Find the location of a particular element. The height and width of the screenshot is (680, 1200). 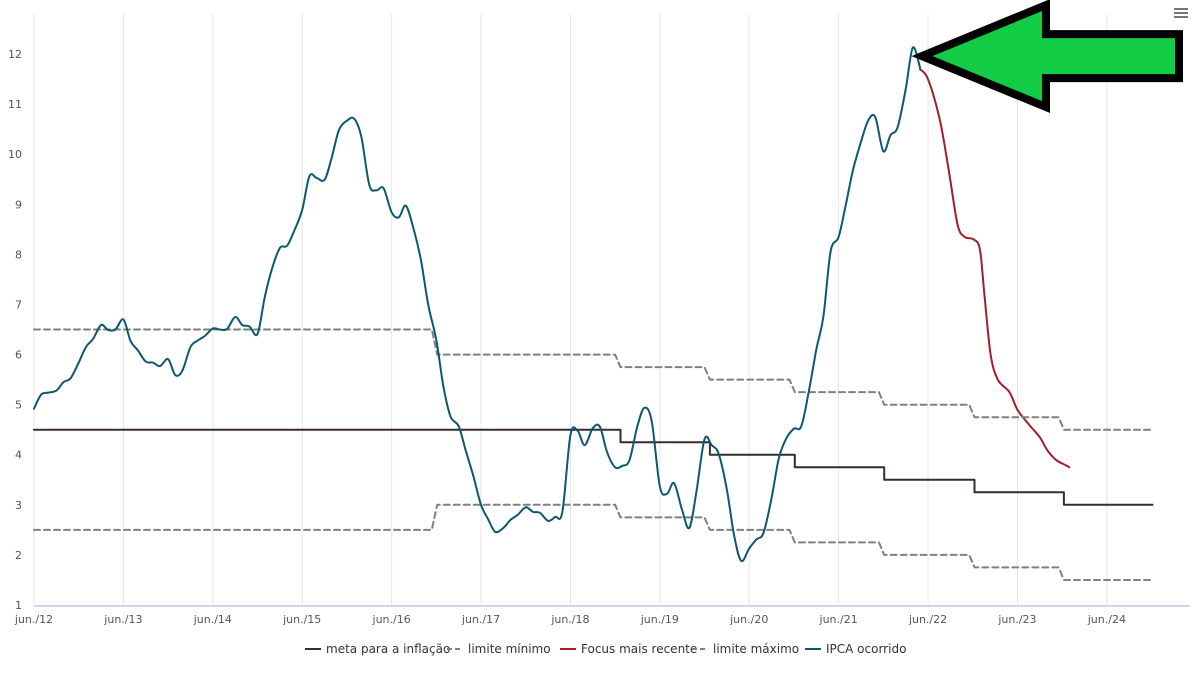

x-tick-label: jun./17 is located at coordinates (480, 619).